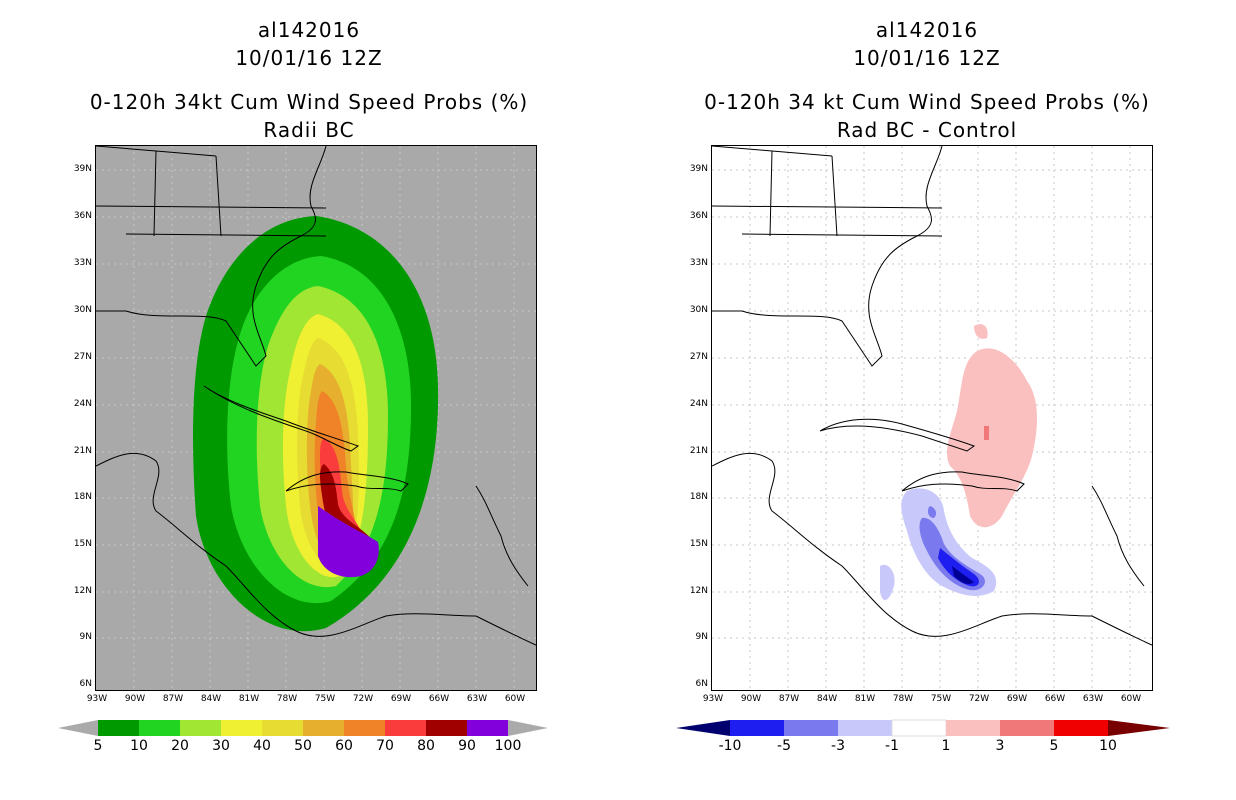 This screenshot has width=1236, height=800. What do you see at coordinates (784, 746) in the screenshot?
I see `right-colorbar-label: -5` at bounding box center [784, 746].